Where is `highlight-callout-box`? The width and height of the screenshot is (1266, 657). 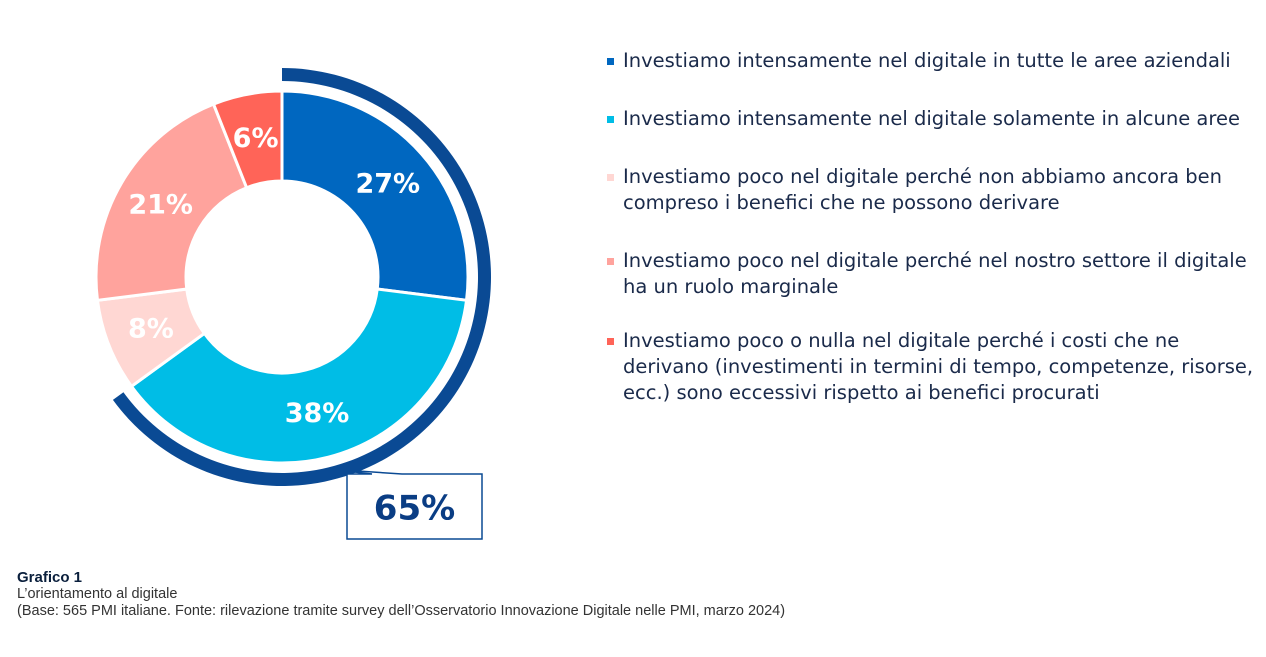 highlight-callout-box is located at coordinates (406, 504).